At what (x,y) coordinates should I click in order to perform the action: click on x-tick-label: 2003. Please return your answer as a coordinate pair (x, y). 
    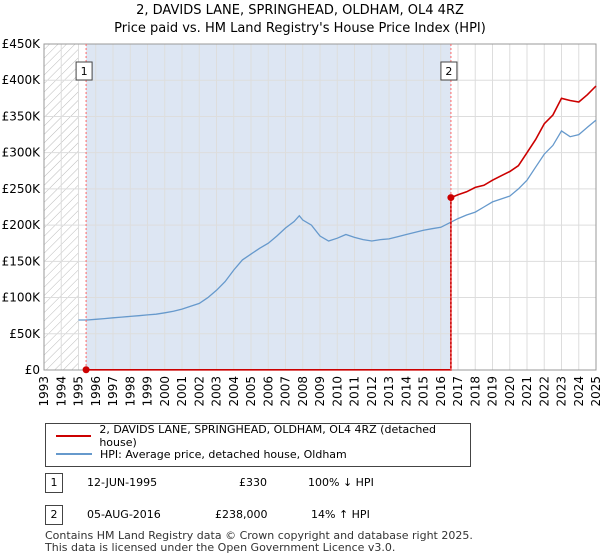
    Looking at the image, I should click on (217, 391).